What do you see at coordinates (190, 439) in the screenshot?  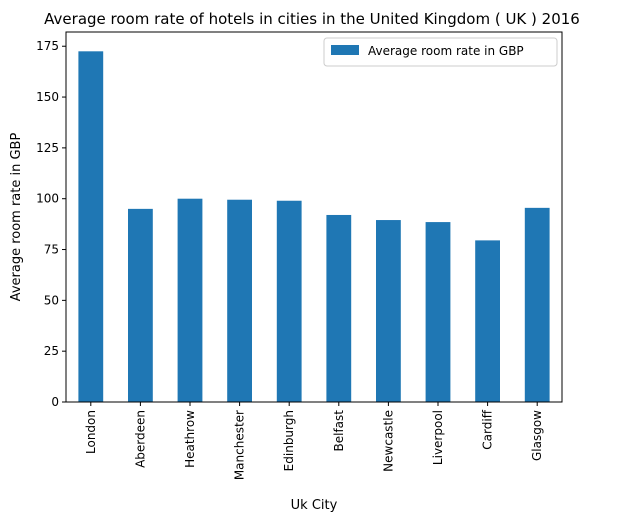 I see `x-tick-label: Heathrow` at bounding box center [190, 439].